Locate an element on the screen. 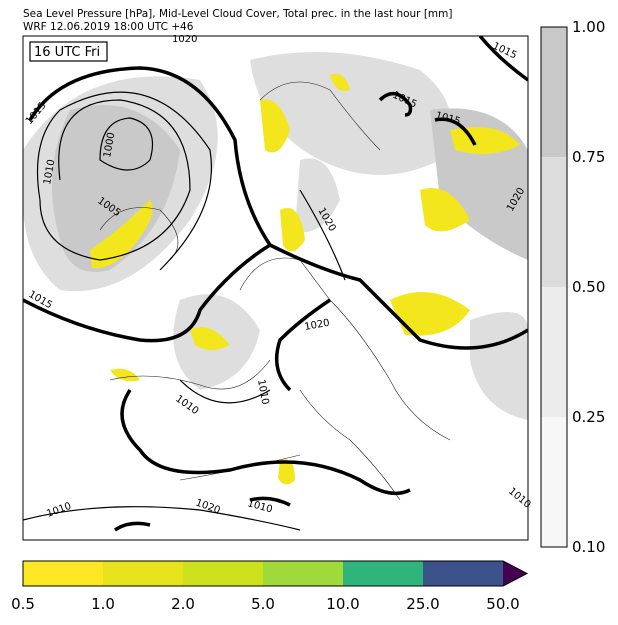  tick-label: 0.10 is located at coordinates (588, 547).